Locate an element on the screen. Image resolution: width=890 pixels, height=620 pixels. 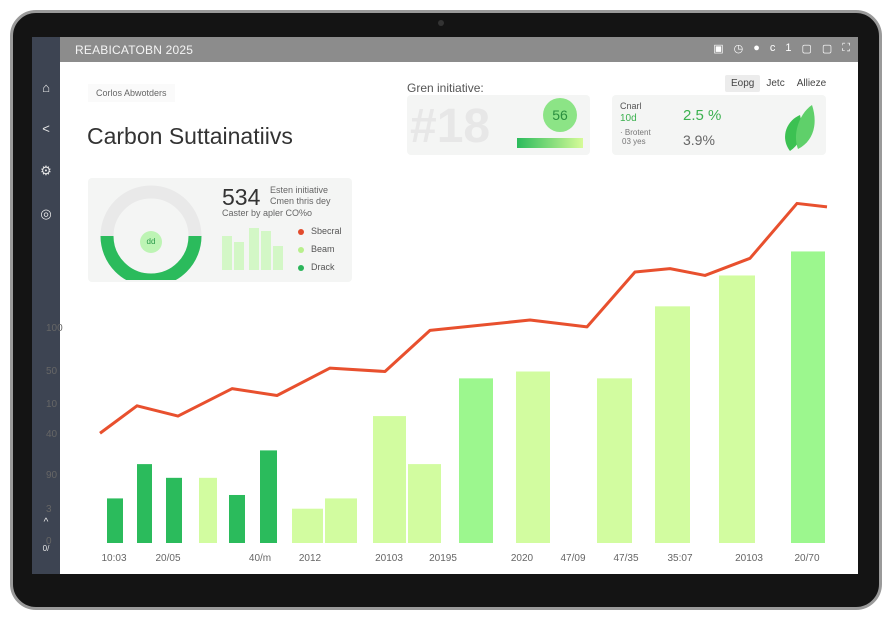
progress-bar is located at coordinates (550, 143).